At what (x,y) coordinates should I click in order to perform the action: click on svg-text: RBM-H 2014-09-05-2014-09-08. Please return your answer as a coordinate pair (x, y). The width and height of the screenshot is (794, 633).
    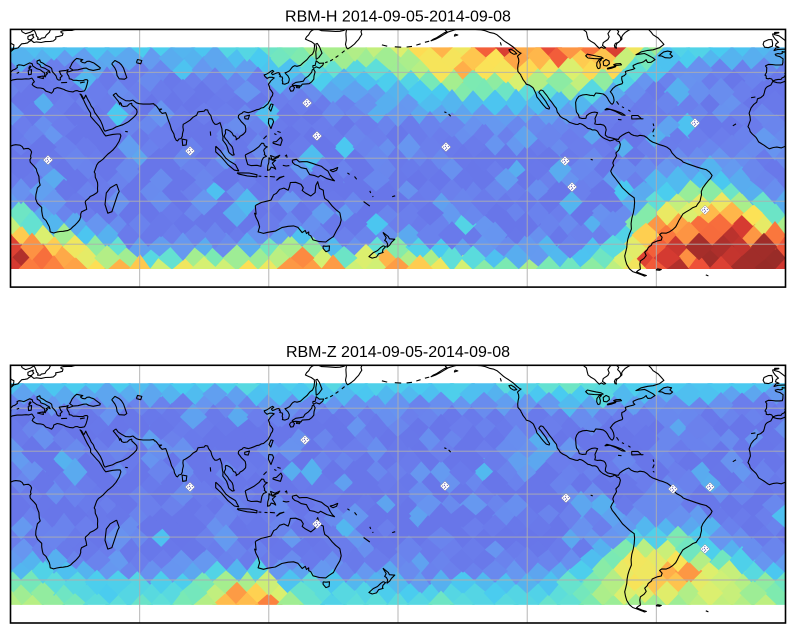
    Looking at the image, I should click on (398, 17).